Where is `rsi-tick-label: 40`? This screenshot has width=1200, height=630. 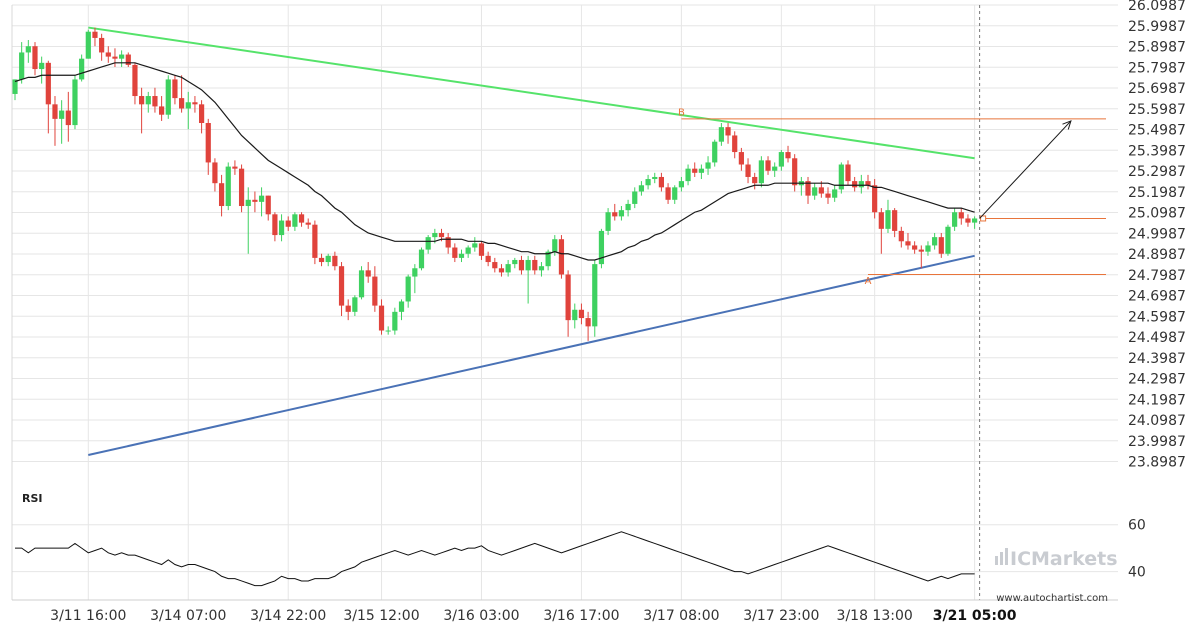 rsi-tick-label: 40 is located at coordinates (1137, 573).